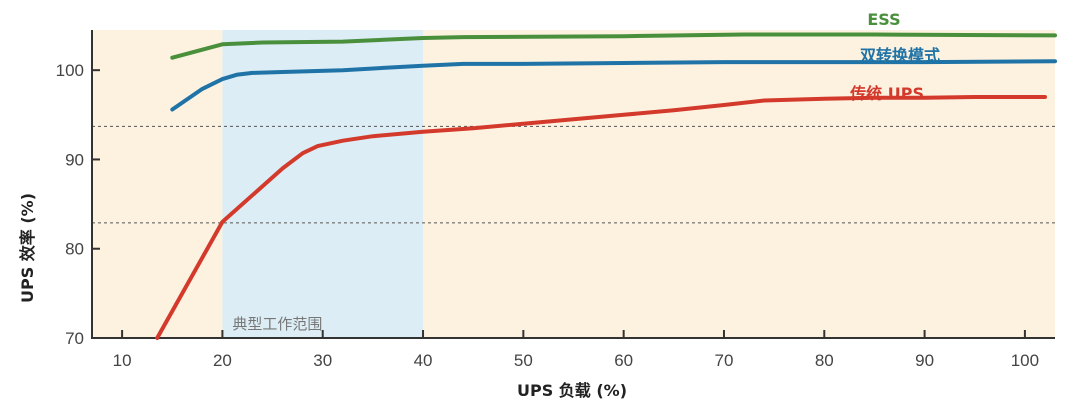  I want to click on x-tick-label: 80, so click(824, 360).